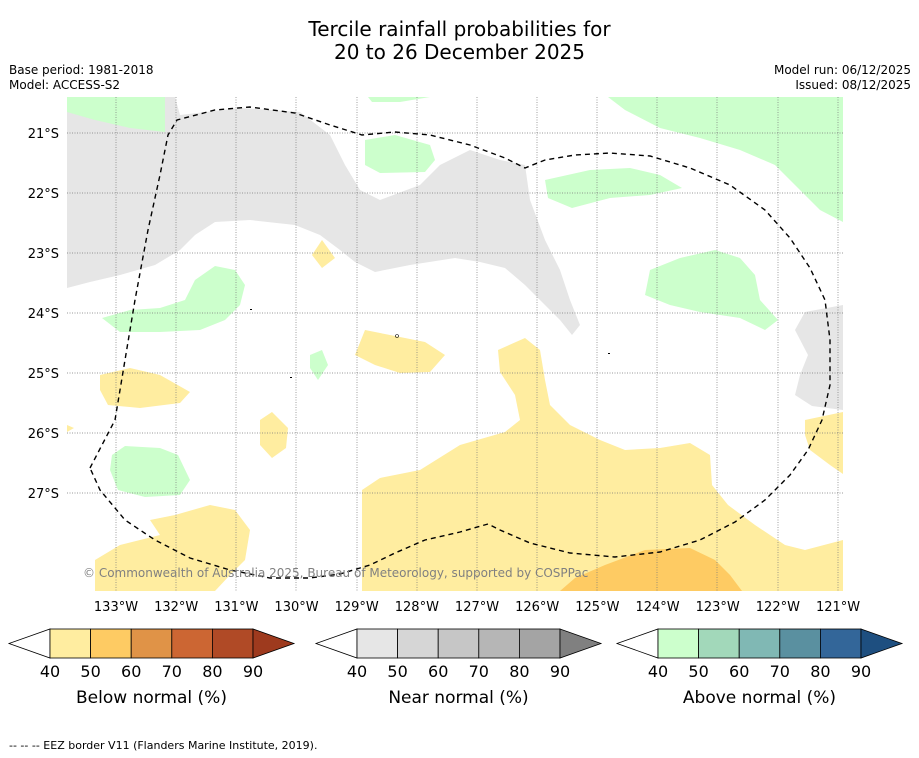 This screenshot has height=758, width=919. What do you see at coordinates (459, 29) in the screenshot?
I see `title-line-1: Tercile rainfall probabilities for` at bounding box center [459, 29].